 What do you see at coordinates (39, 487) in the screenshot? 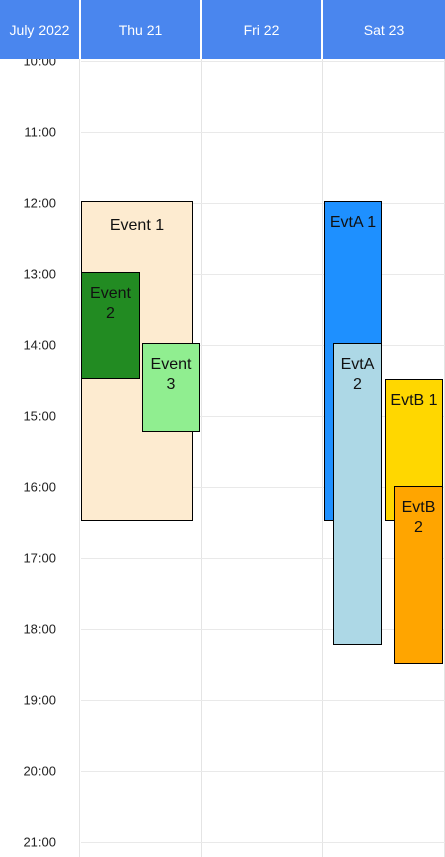
I see `time-label: 16:00` at bounding box center [39, 487].